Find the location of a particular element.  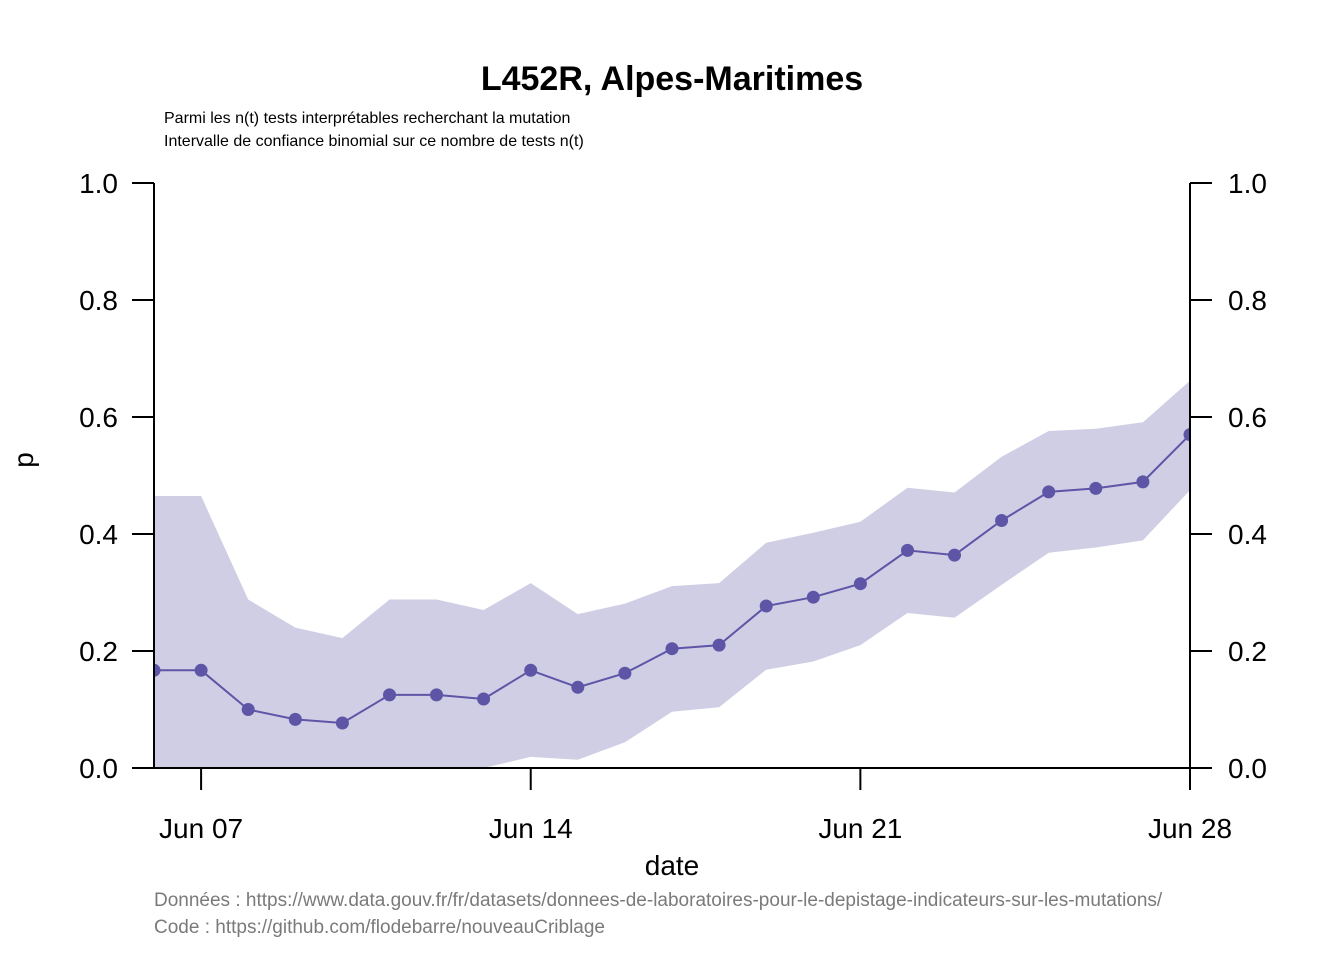

left-y-tick-label: 0.8 is located at coordinates (98, 300).